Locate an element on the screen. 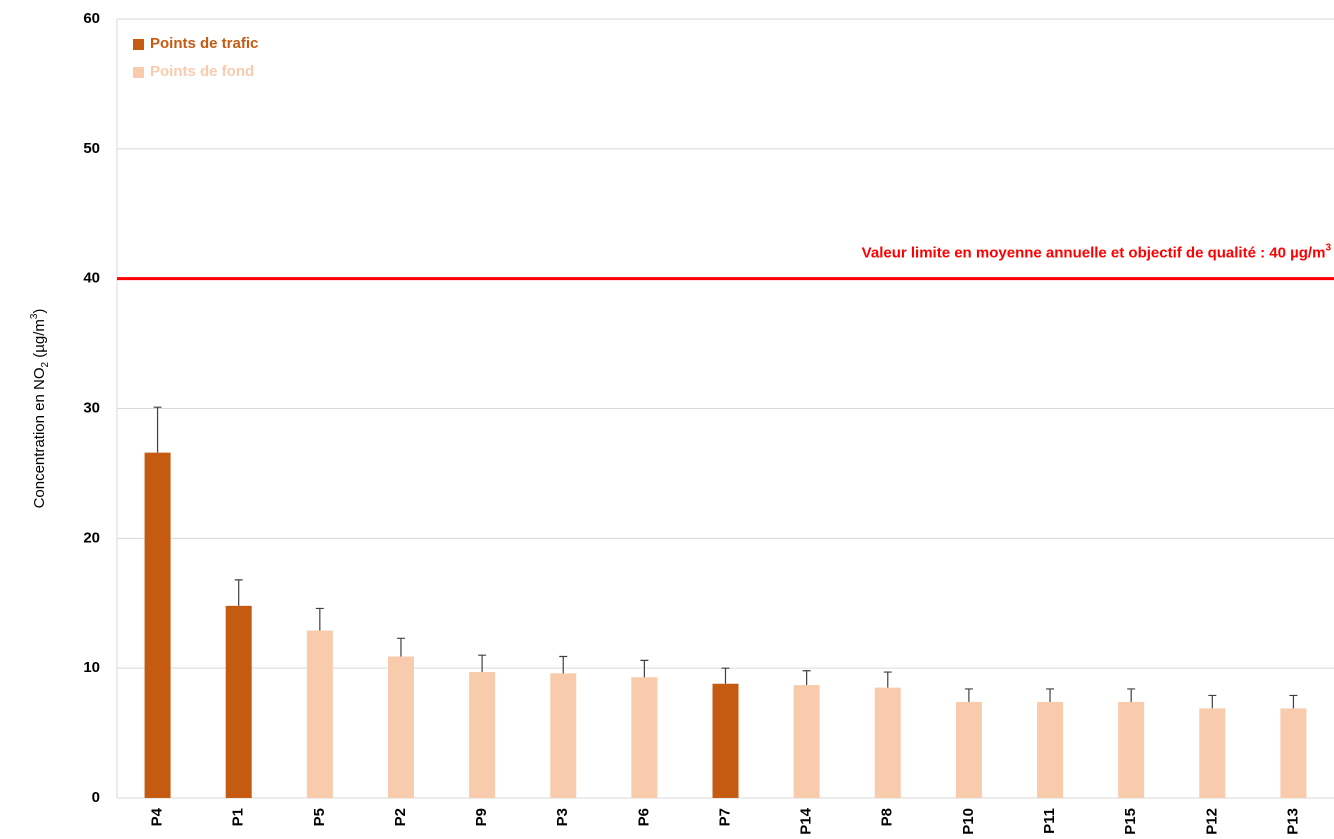  x-tick-label: P12 is located at coordinates (1211, 821).